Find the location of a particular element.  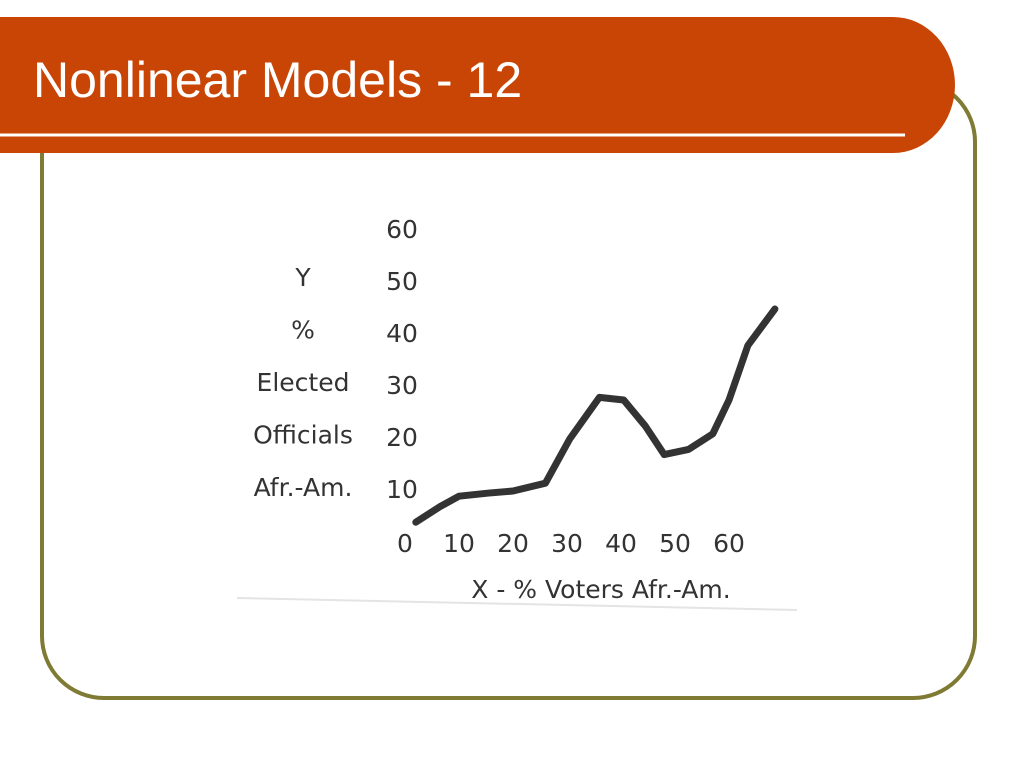

x-tick-label: 50 is located at coordinates (675, 543).